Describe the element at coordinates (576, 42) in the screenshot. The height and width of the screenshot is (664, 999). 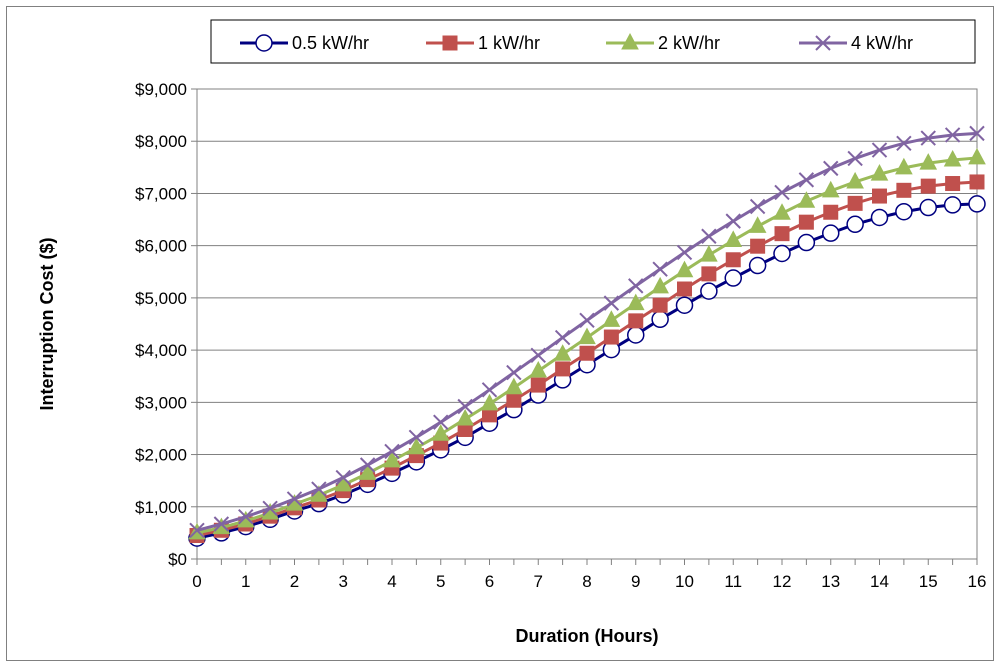
I see `legend: 0.5 kW/hr 1 kW/hr 2 kW/hr 4 kW/hr` at that location.